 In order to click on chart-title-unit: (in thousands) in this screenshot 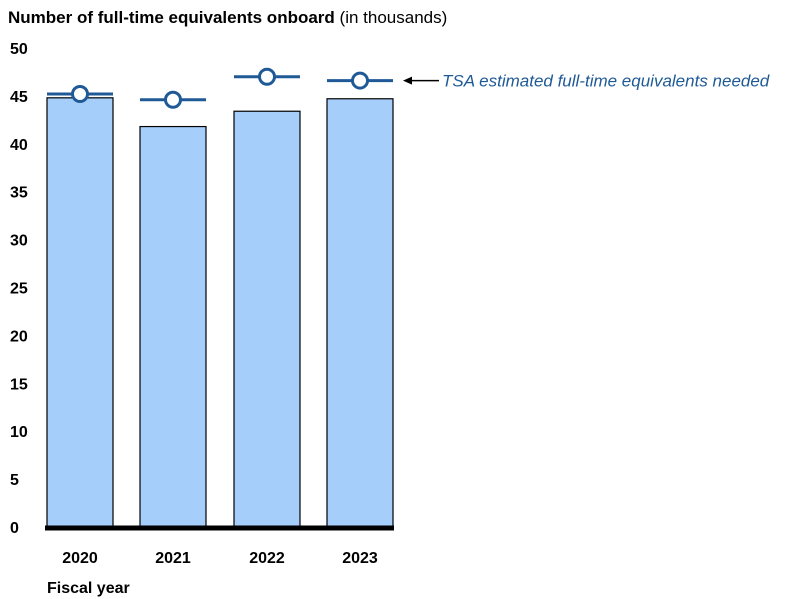, I will do `click(391, 17)`.